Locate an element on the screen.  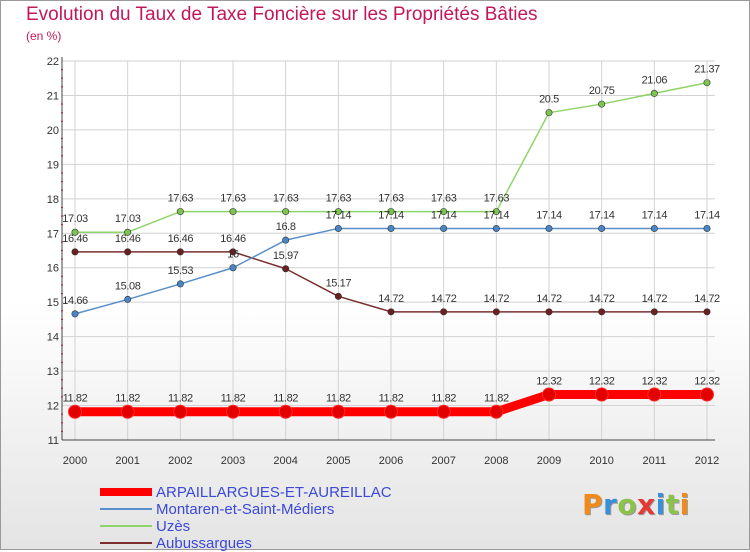
x-tick-label: 2001 is located at coordinates (127, 461).